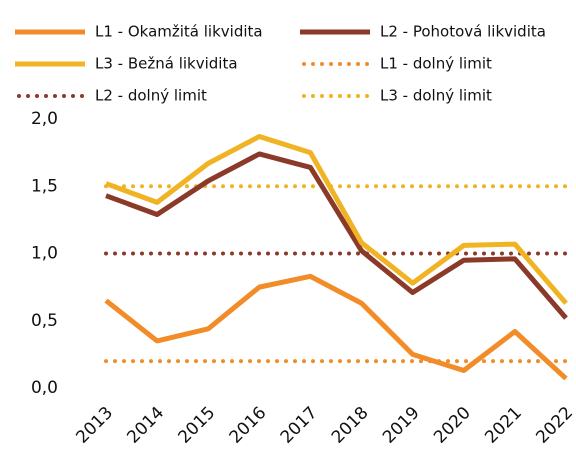 The width and height of the screenshot is (576, 452). Describe the element at coordinates (197, 425) in the screenshot. I see `x-tick-label: 2015` at that location.